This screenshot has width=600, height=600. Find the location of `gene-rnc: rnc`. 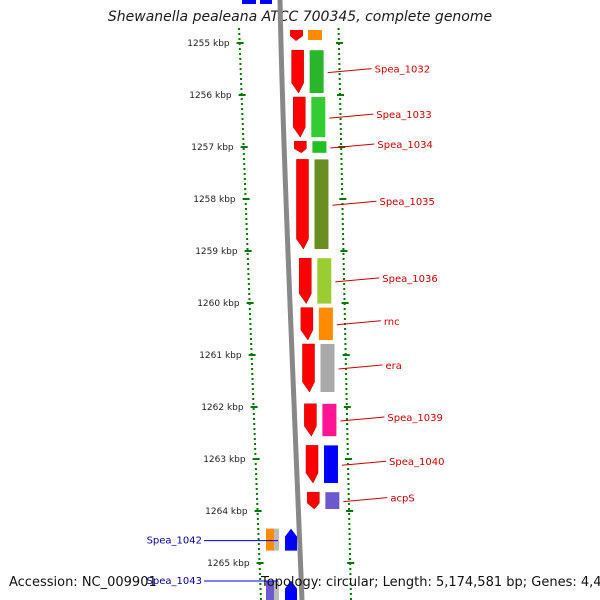

gene-rnc: rnc is located at coordinates (350, 324).